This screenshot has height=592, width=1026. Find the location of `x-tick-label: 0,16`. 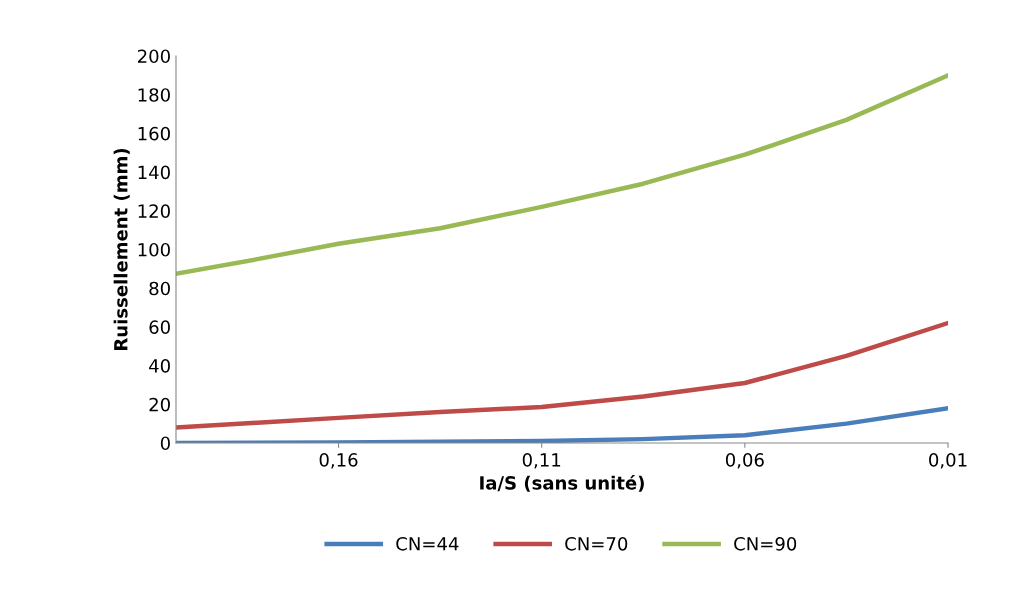

x-tick-label: 0,16 is located at coordinates (338, 461).